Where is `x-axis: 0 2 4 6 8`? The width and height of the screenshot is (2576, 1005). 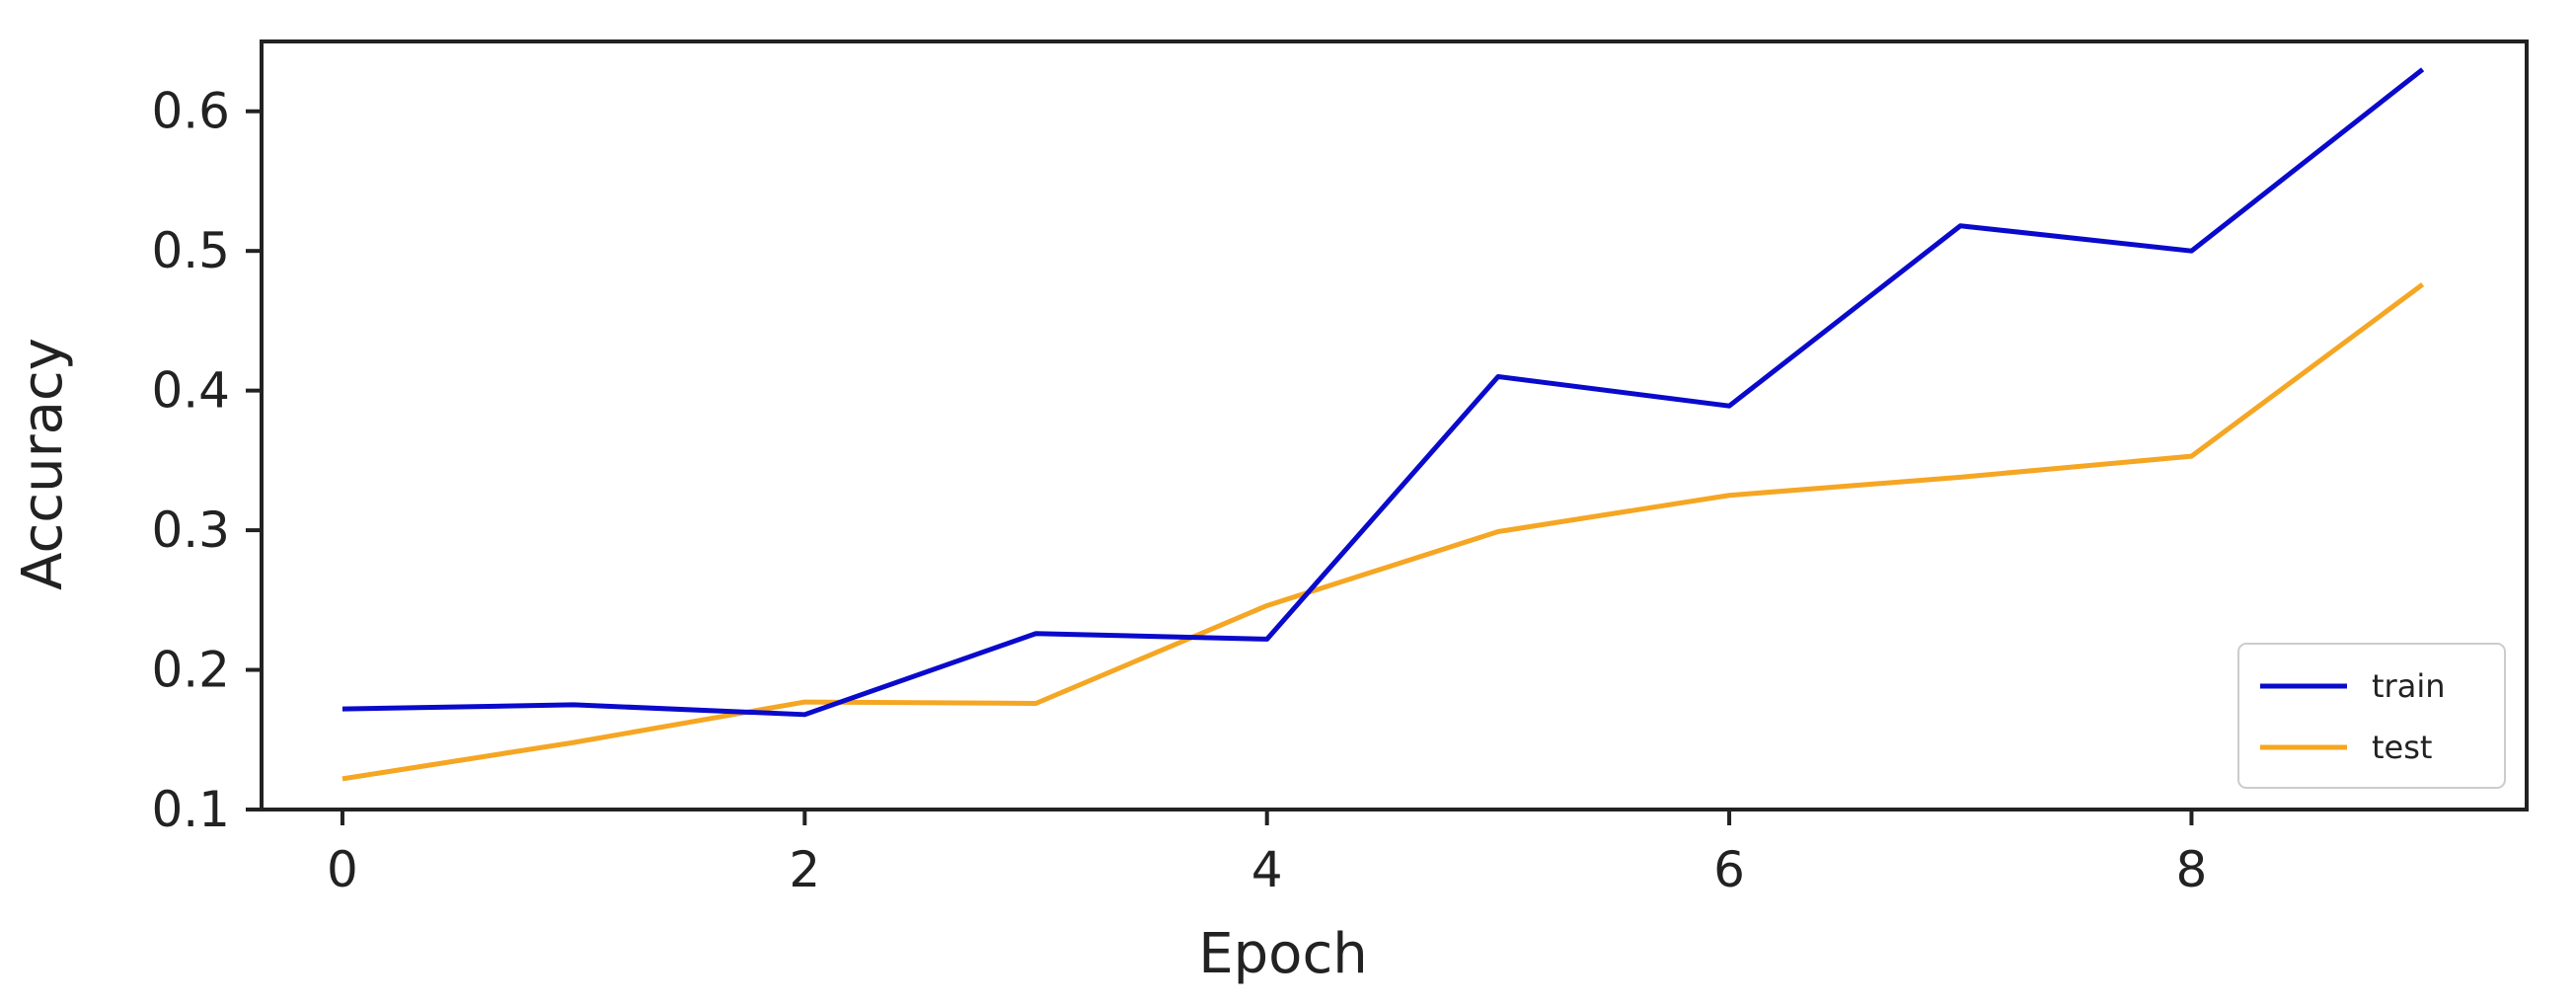 x-axis: 0 2 4 6 8 is located at coordinates (1267, 854).